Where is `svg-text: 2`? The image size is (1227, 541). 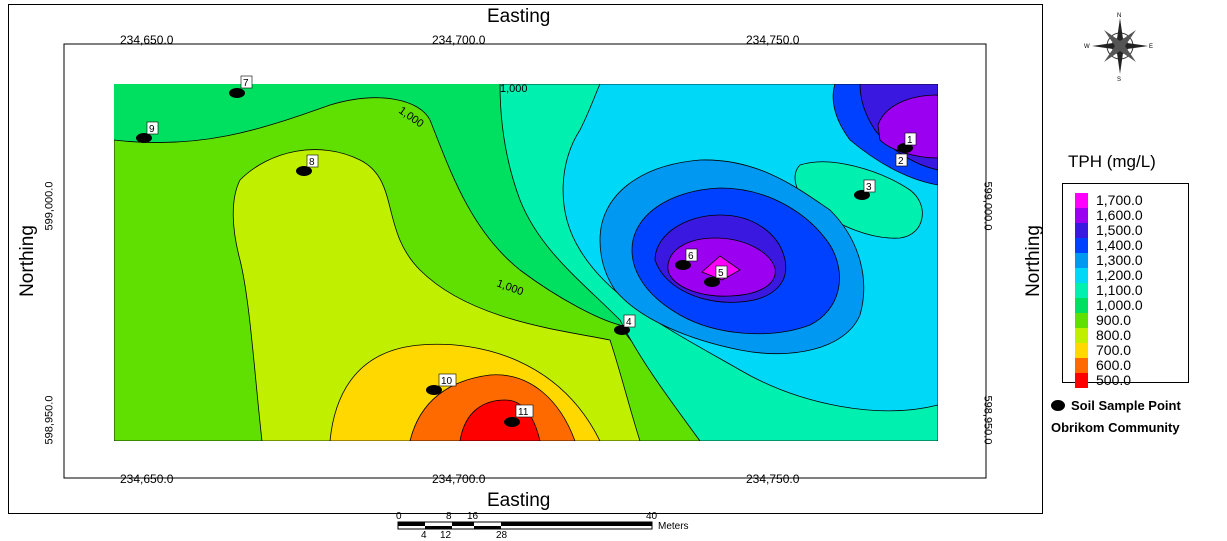
svg-text: 2 is located at coordinates (901, 161).